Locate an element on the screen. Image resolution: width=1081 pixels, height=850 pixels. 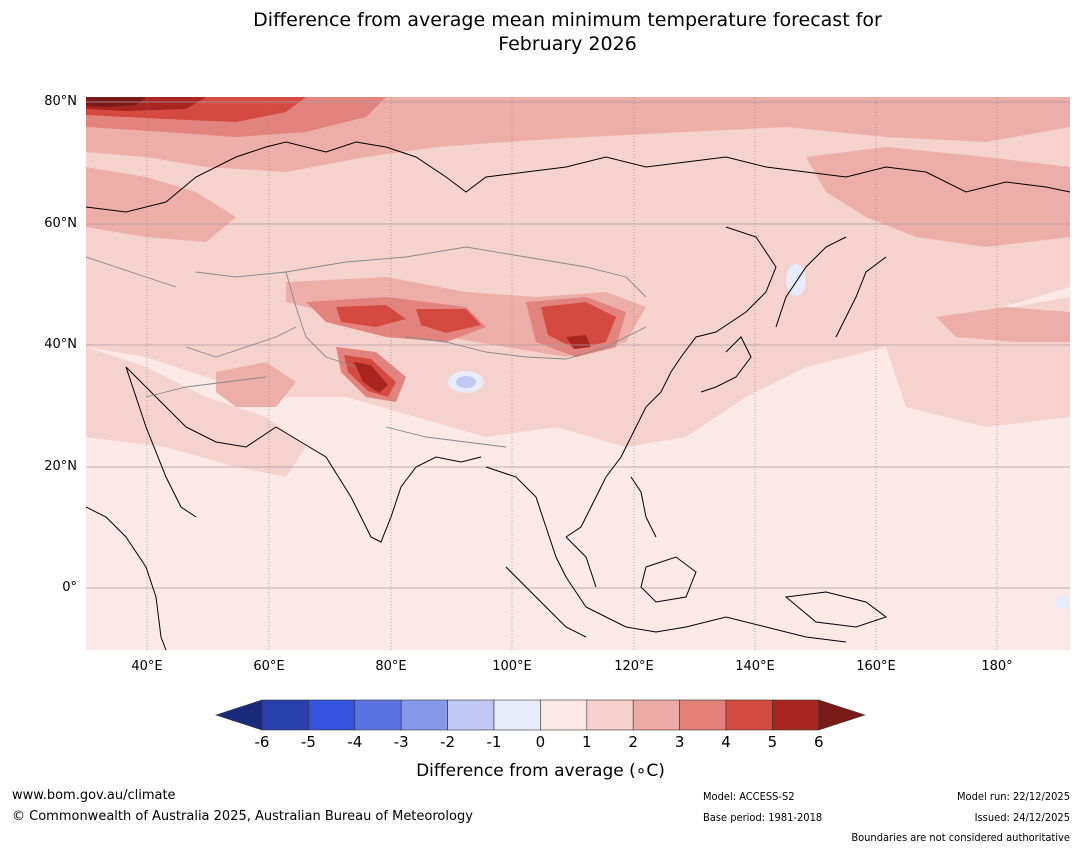
footer-model-run: Model run: 22/12/2025 is located at coordinates (1013, 796).